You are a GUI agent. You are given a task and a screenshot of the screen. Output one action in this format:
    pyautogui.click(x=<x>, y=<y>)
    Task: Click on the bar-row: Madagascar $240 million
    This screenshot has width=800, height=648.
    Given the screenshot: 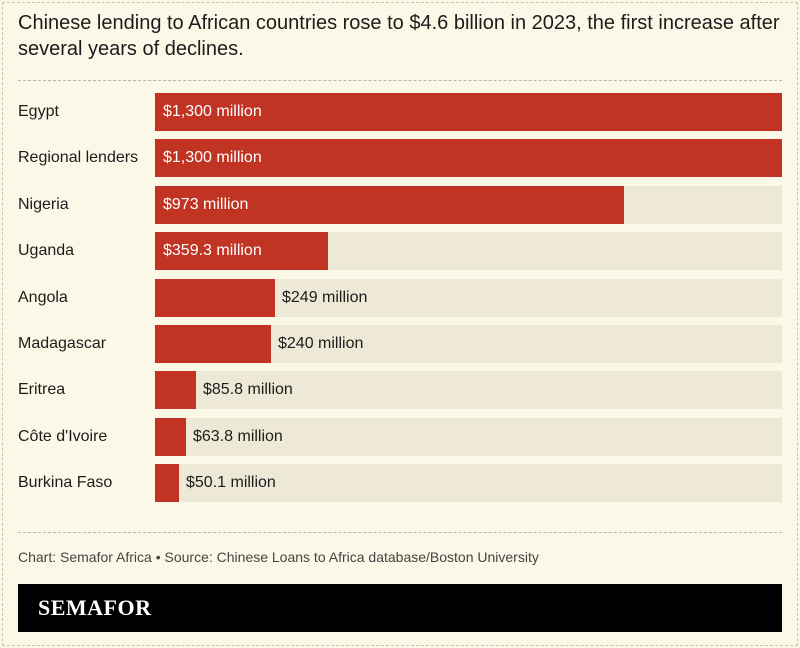 What is the action you would take?
    pyautogui.click(x=400, y=344)
    